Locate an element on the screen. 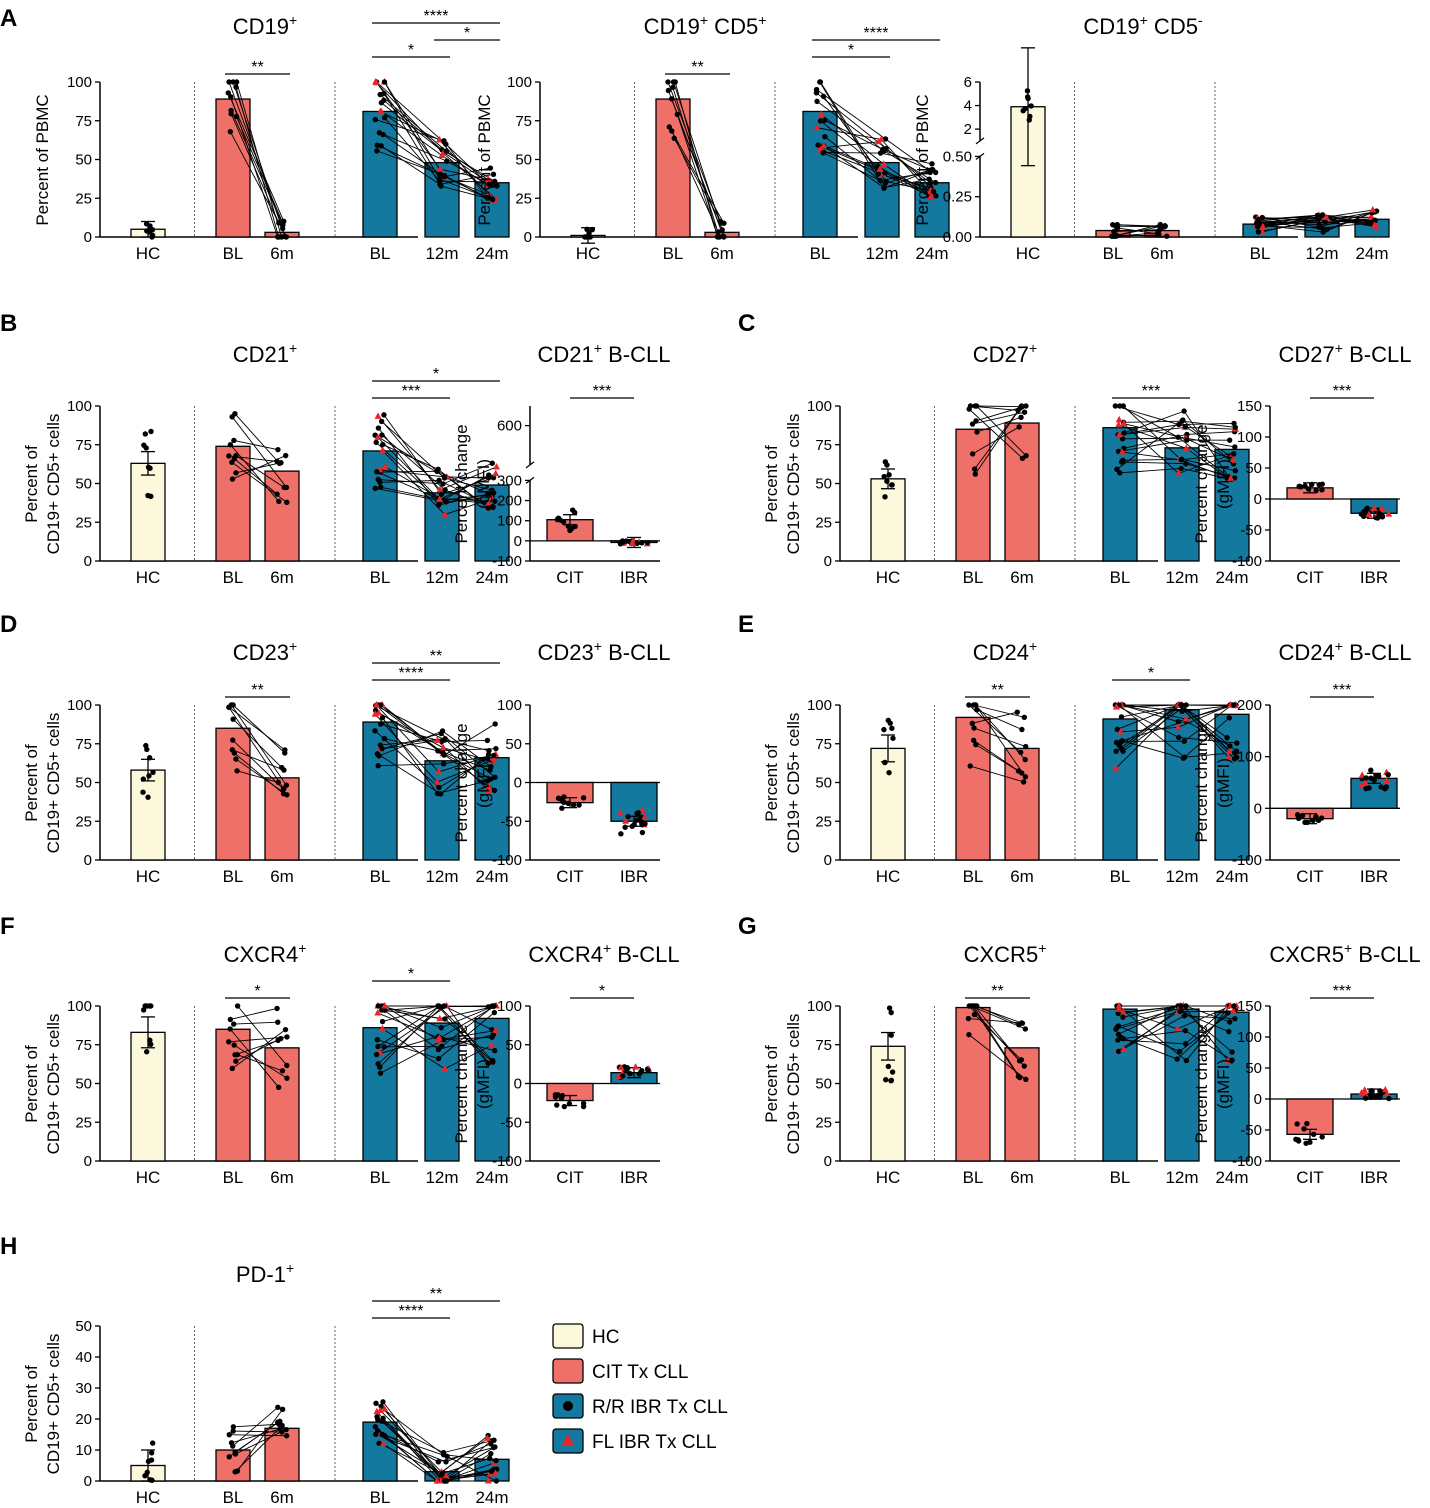 Image resolution: width=1430 pixels, height=1508 pixels. y-tick-label: 50 is located at coordinates (83, 484).